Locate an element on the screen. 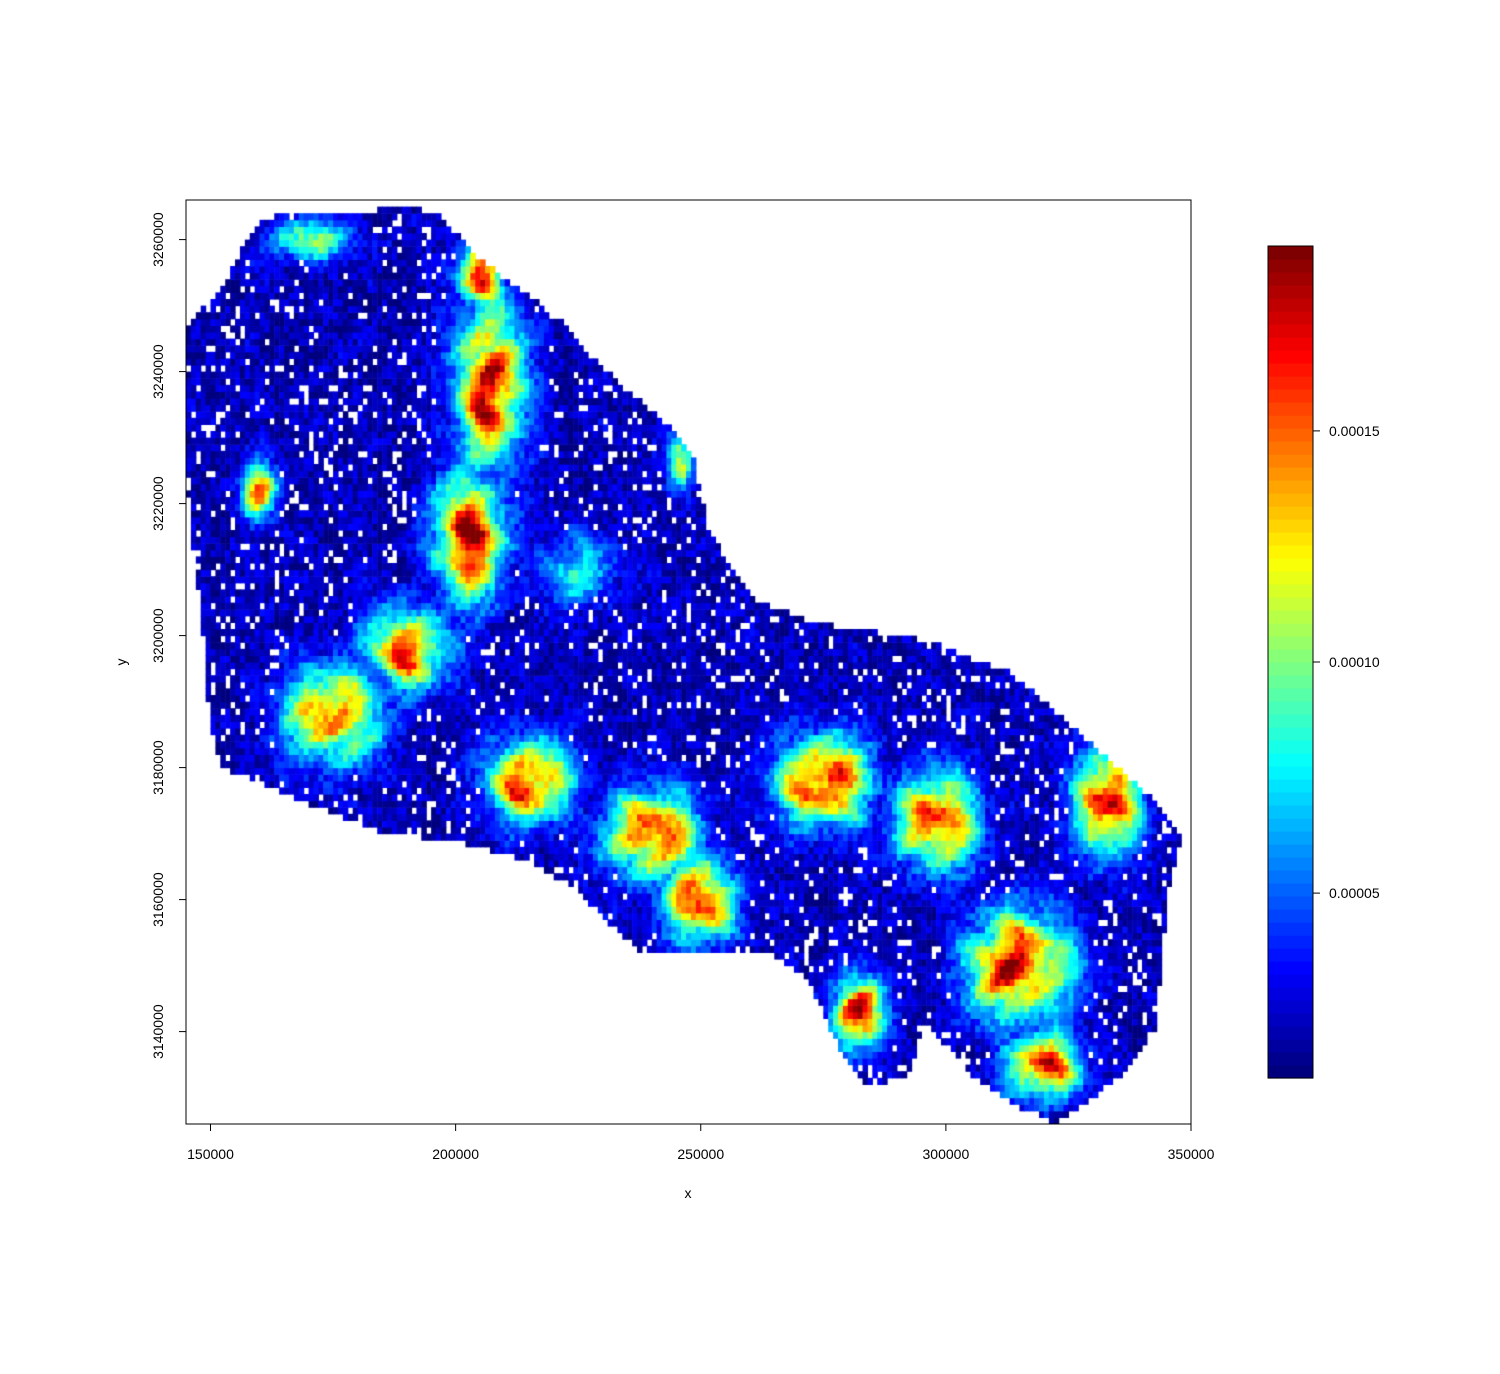  y-tick-label: 3200000 is located at coordinates (158, 635).